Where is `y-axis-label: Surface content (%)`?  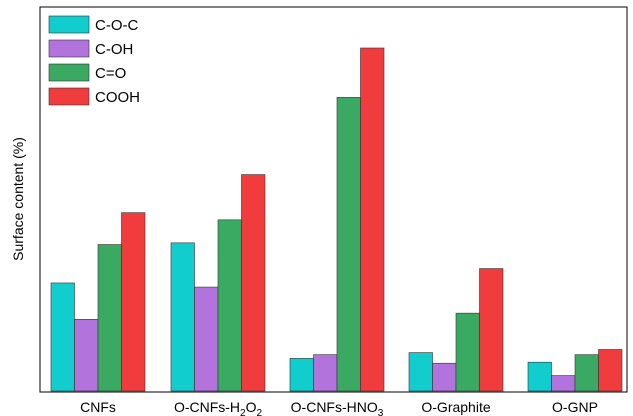 y-axis-label: Surface content (%) is located at coordinates (18, 199).